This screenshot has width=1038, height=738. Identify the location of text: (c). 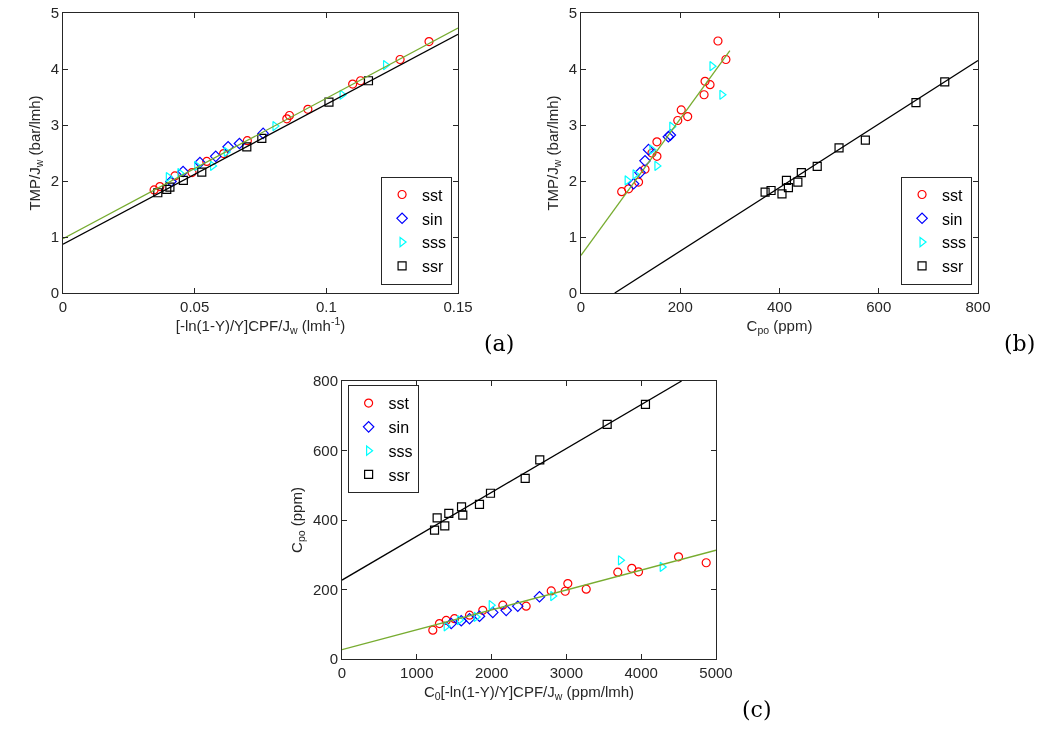
(757, 709).